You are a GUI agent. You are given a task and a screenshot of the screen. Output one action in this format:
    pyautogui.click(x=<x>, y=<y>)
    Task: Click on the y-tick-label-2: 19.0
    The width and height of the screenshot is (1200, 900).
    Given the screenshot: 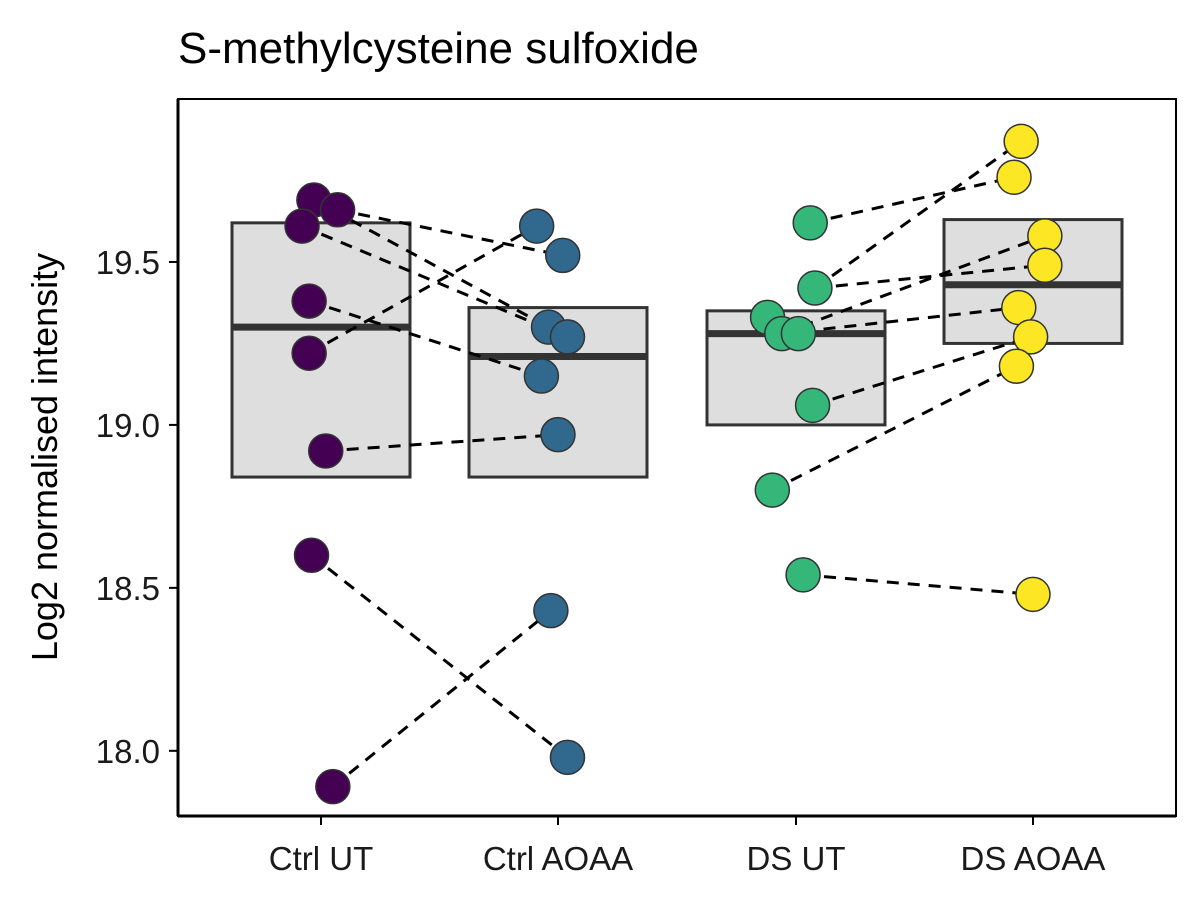 What is the action you would take?
    pyautogui.click(x=128, y=425)
    